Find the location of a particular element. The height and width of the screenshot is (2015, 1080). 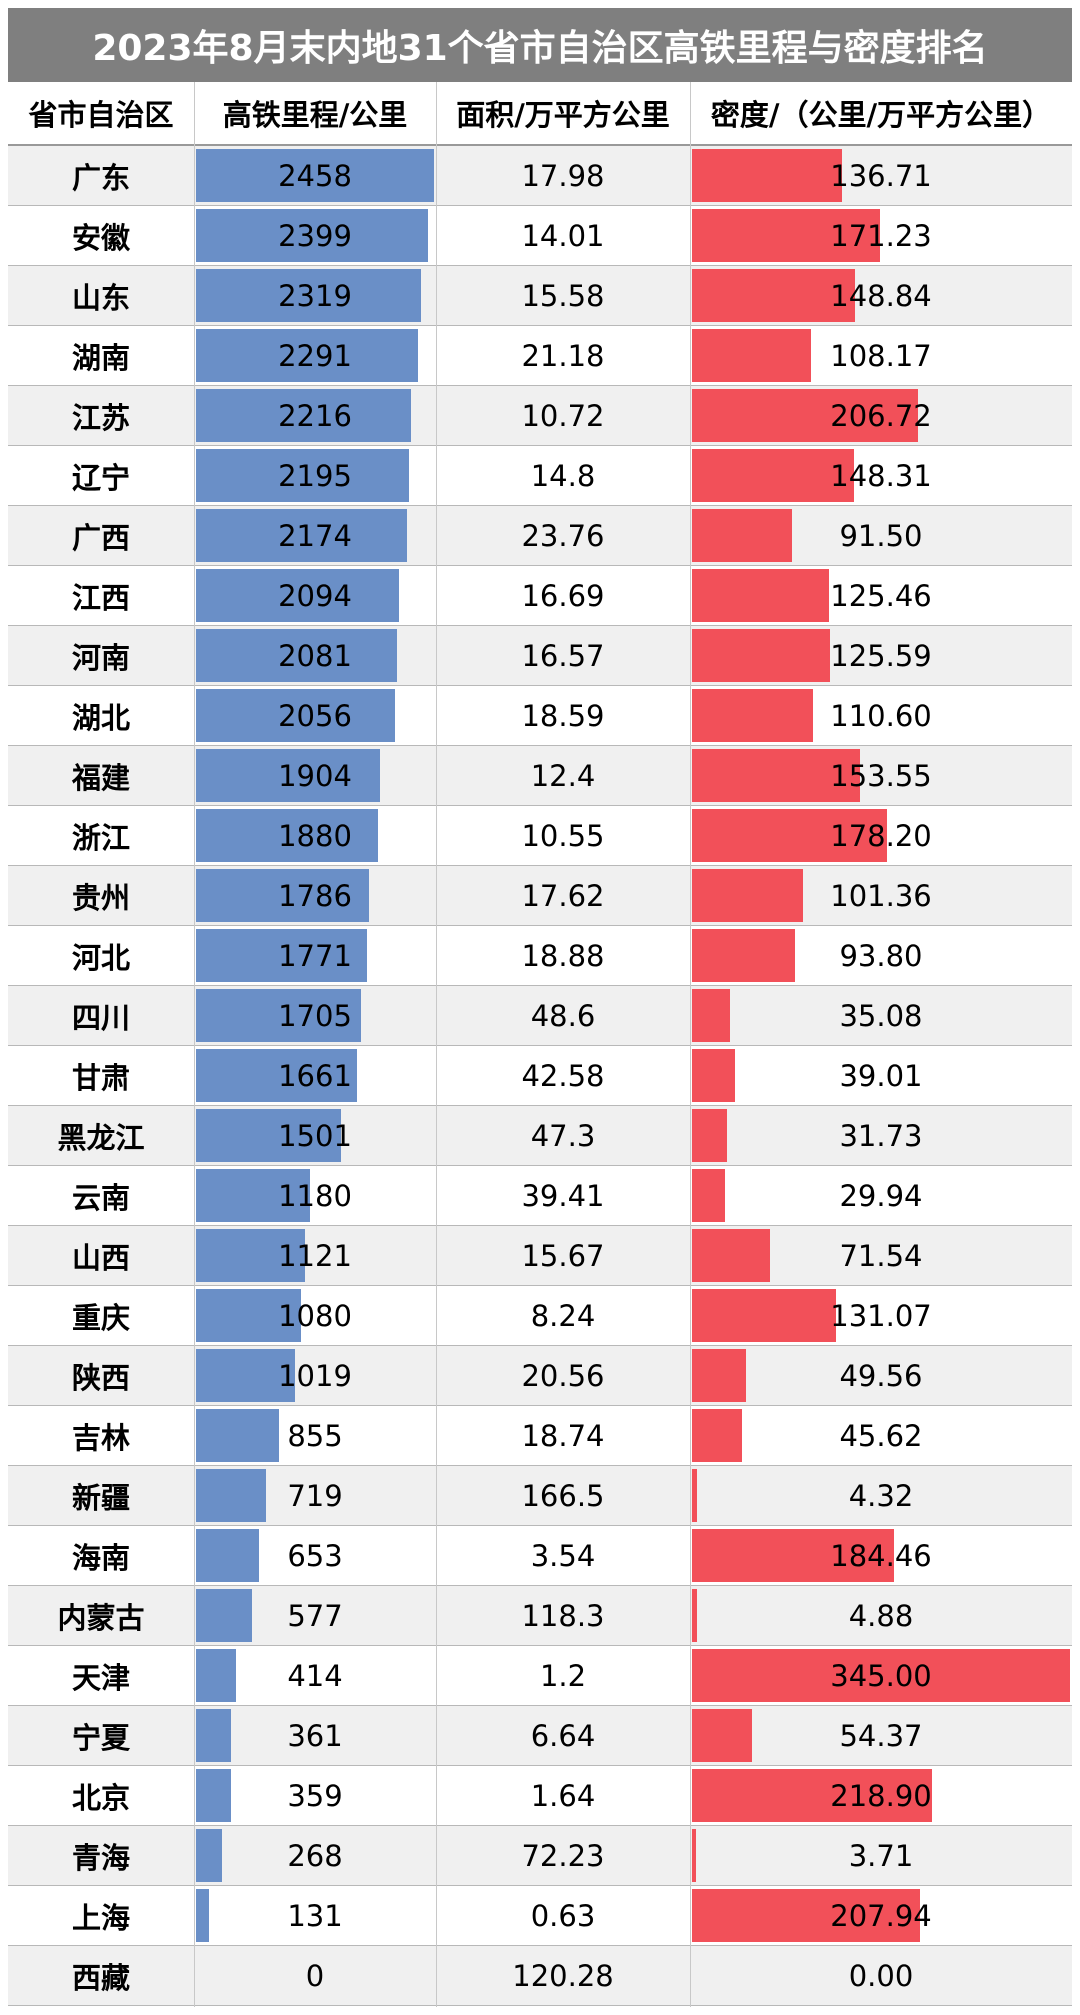

table-row: 辽宁 2195 14.8 148.31 is located at coordinates (540, 476).